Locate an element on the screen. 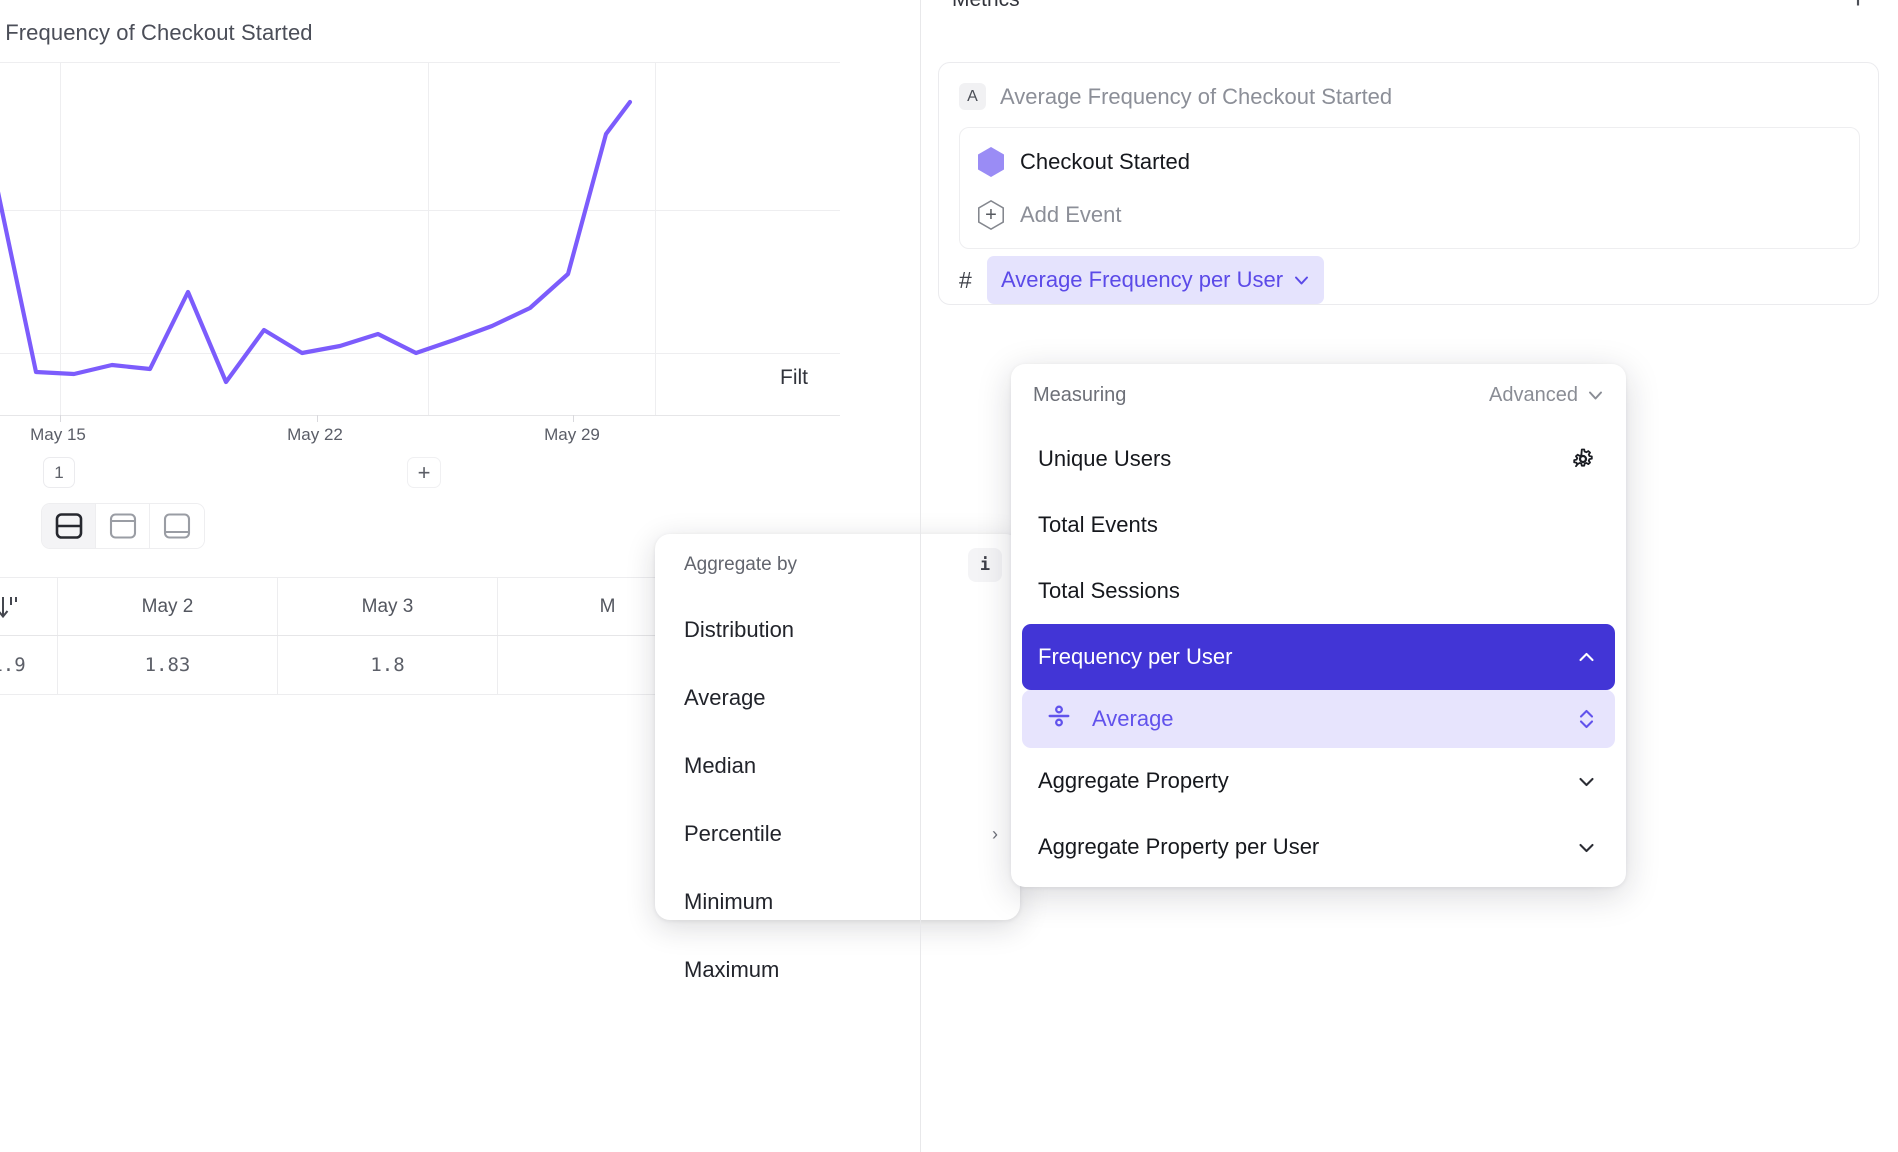 This screenshot has height=1152, width=1898. measuring-item-aggregate-property-per-user: Aggregate Property per User is located at coordinates (1318, 847).